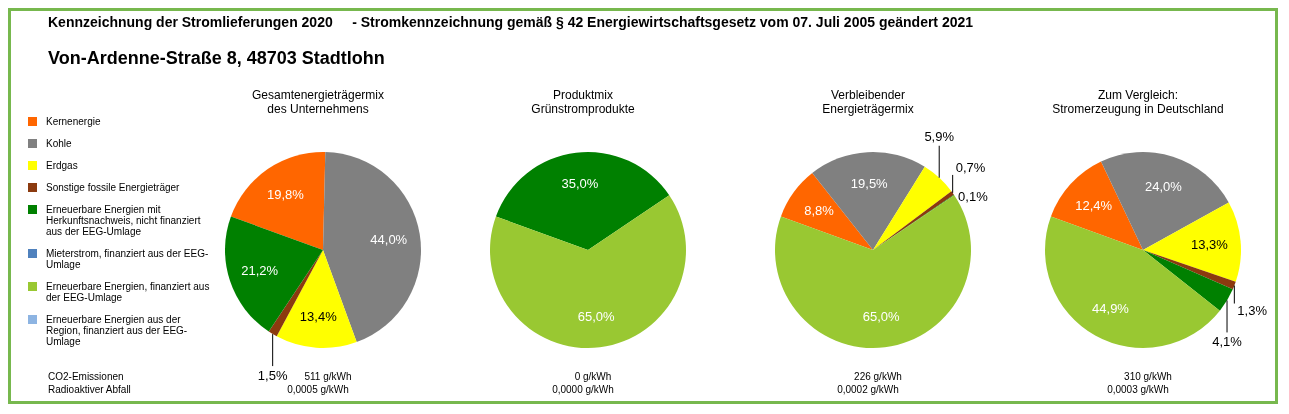 The height and width of the screenshot is (414, 1289). I want to click on data-label: 0,1%, so click(973, 197).